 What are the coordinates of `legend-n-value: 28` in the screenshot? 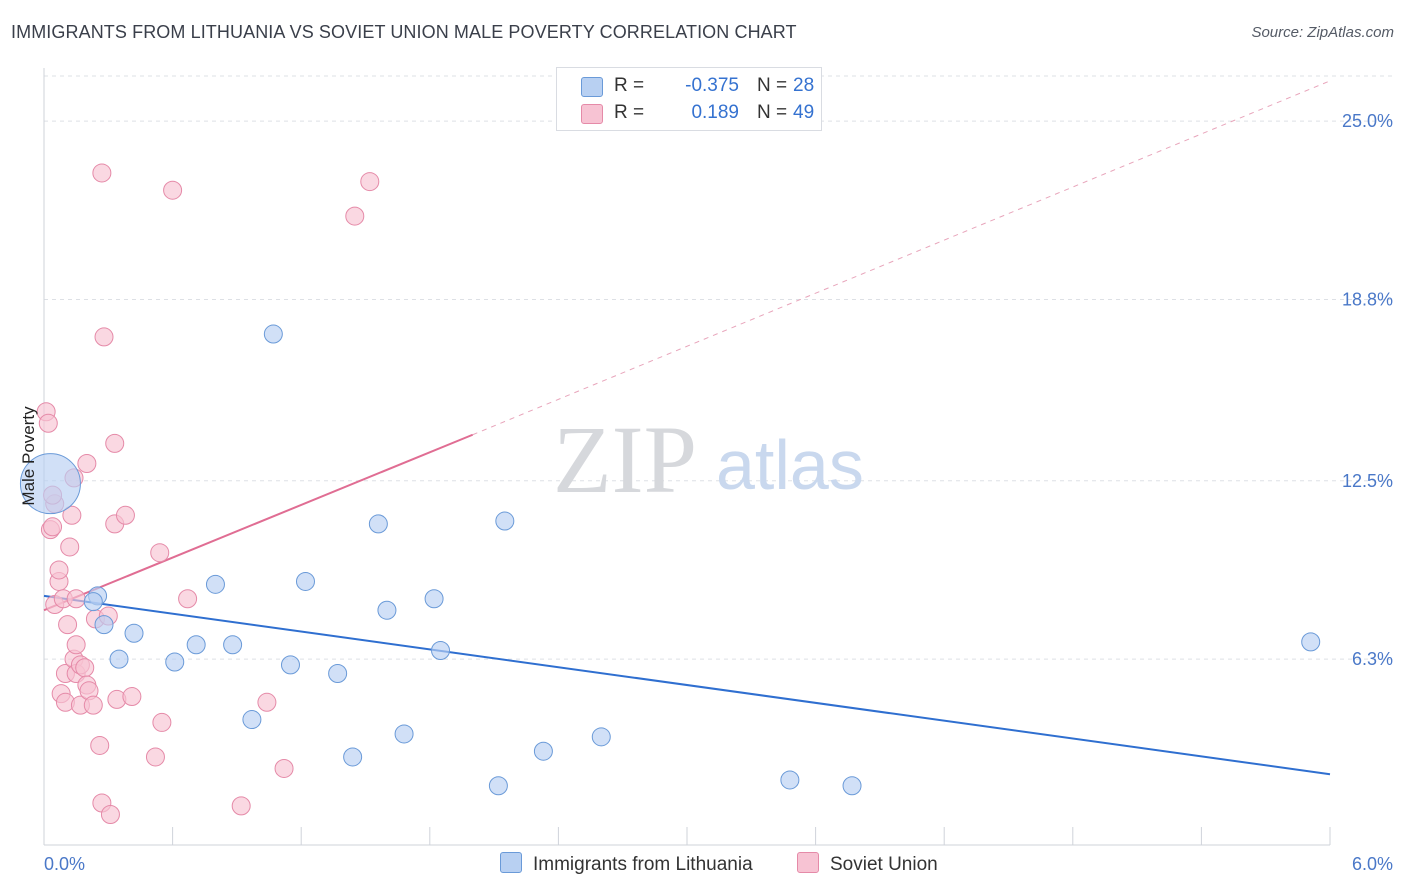 It's located at (804, 85).